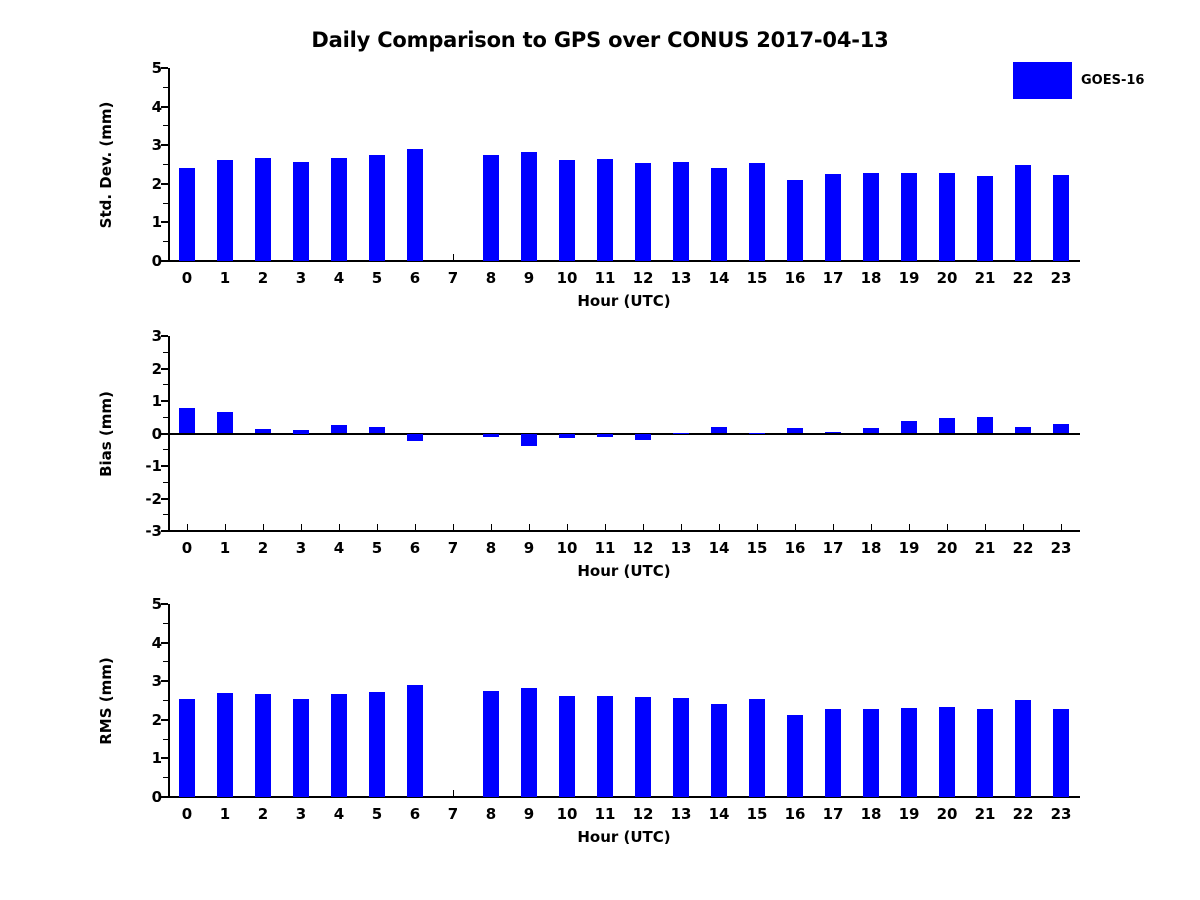 This screenshot has height=900, width=1200. What do you see at coordinates (156, 222) in the screenshot?
I see `y-tick-label-std-dev: 1` at bounding box center [156, 222].